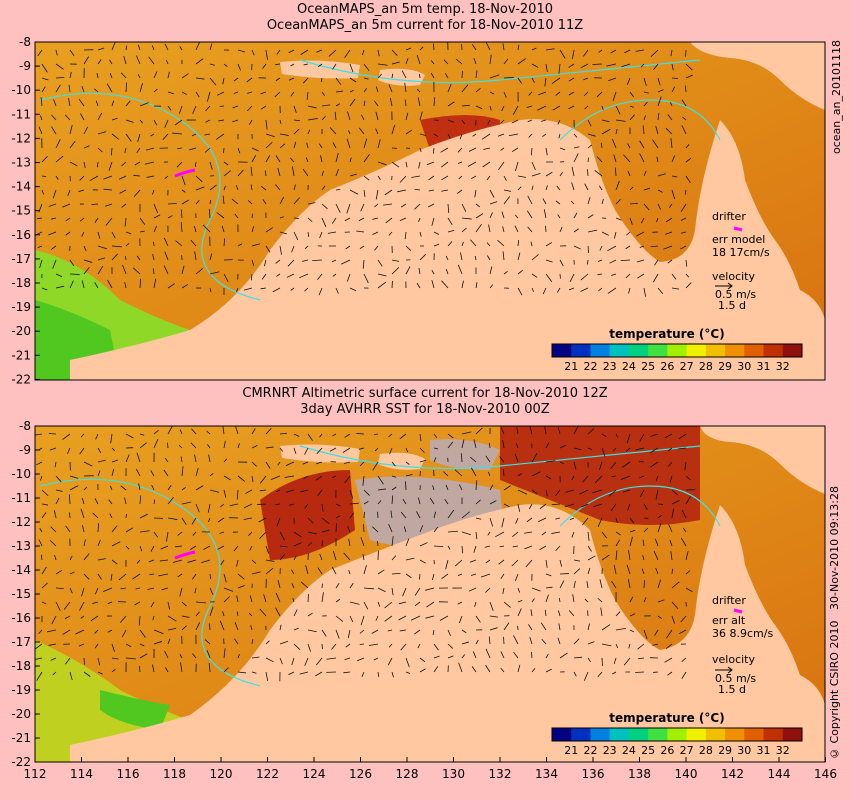  Describe the element at coordinates (174, 774) in the screenshot. I see `lon-tick-label: 118` at that location.